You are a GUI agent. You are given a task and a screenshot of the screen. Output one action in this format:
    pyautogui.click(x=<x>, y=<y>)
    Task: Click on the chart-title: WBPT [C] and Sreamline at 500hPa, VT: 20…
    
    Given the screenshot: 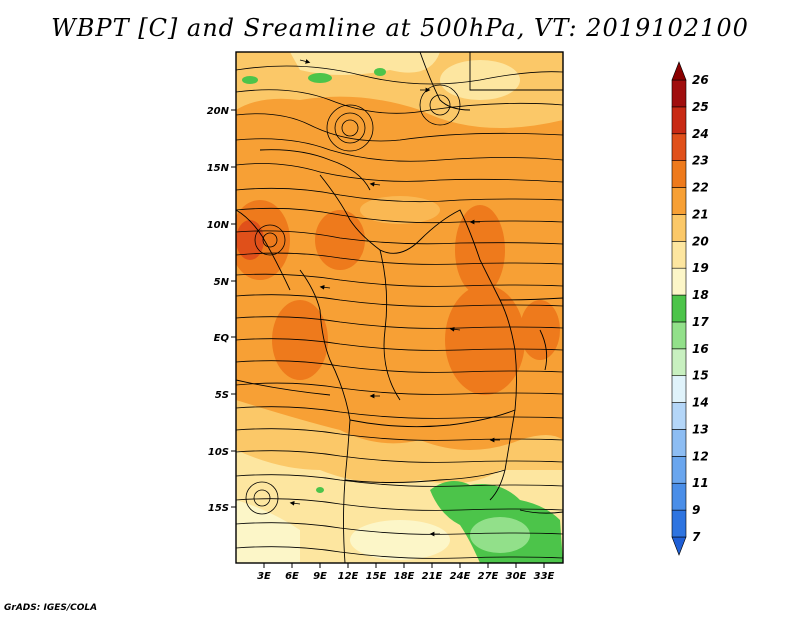 What is the action you would take?
    pyautogui.click(x=400, y=28)
    